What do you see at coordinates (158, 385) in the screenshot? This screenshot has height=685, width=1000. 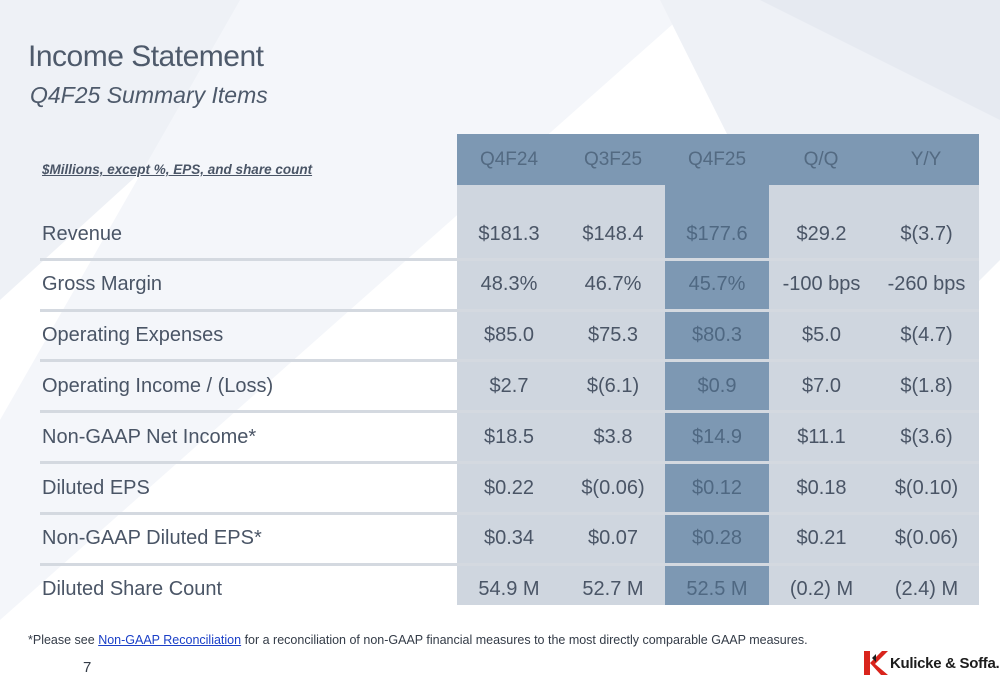 I see `row-label: Operating Income / (Loss)` at bounding box center [158, 385].